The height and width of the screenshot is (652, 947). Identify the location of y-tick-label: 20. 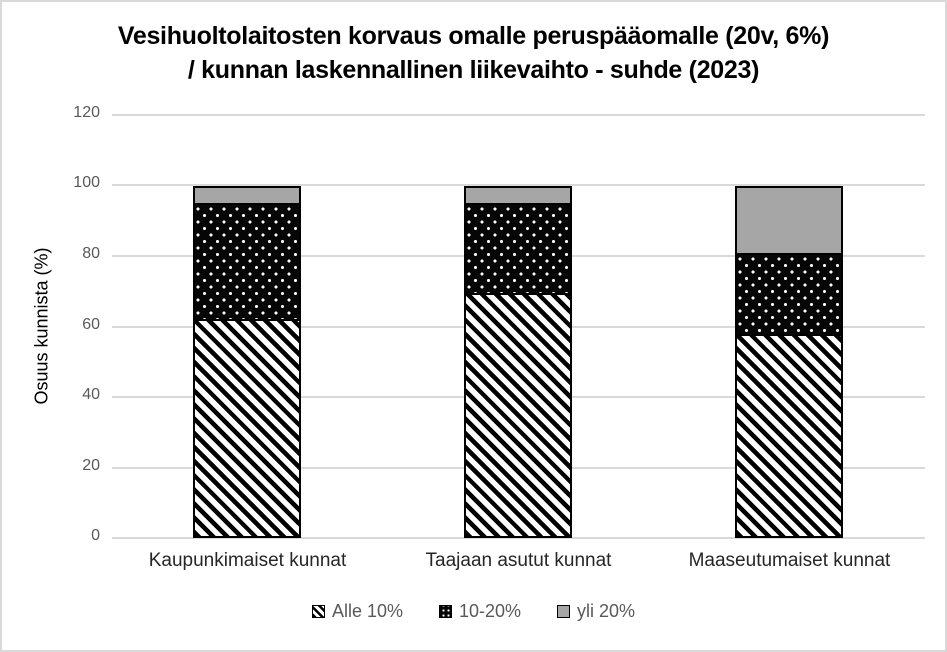
(91, 465).